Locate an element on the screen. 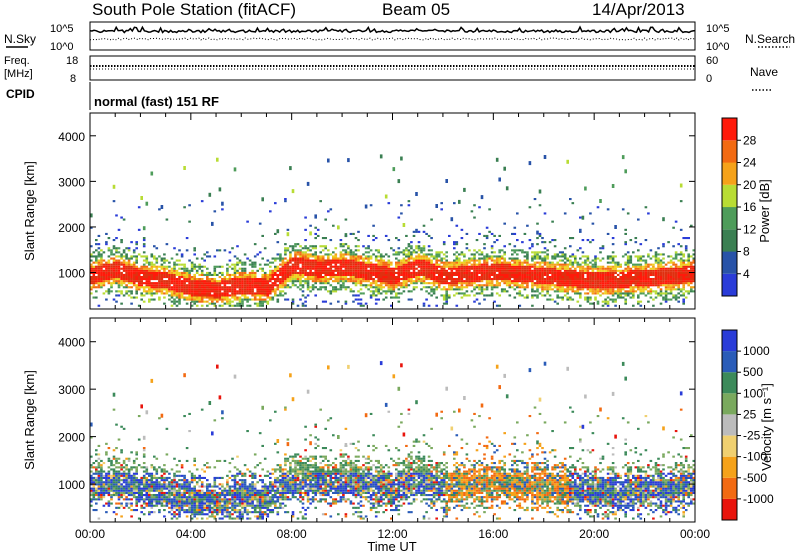  nsky-tick-bottom: 10^0 is located at coordinates (62, 47).